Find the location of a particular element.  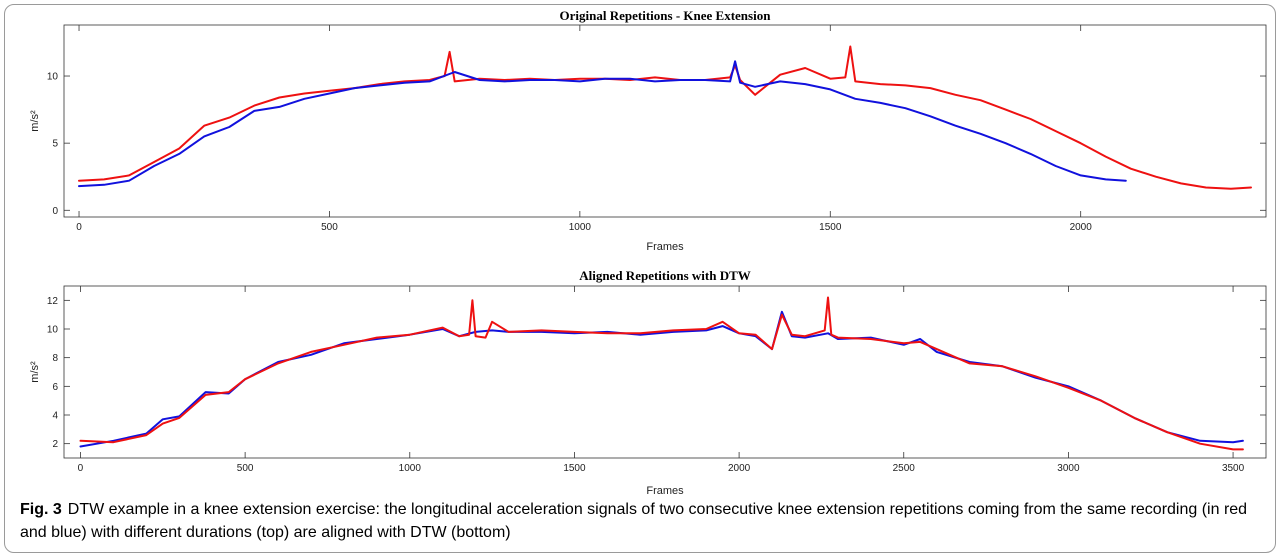

y-tick-label: 12 is located at coordinates (53, 301).